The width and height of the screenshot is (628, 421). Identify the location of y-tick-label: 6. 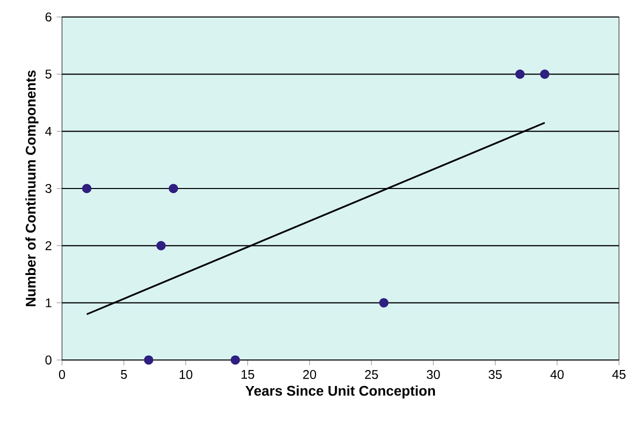
(49, 17).